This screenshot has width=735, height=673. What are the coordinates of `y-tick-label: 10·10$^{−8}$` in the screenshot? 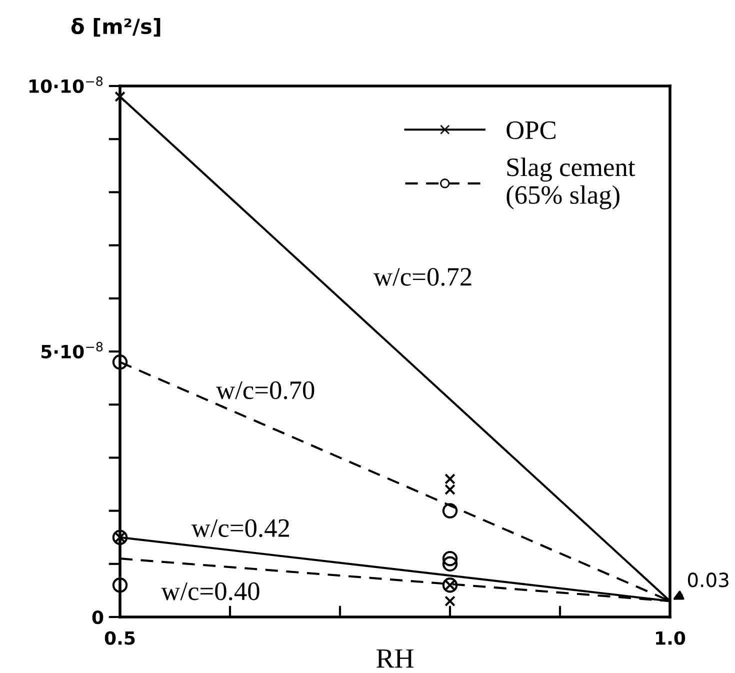 It's located at (66, 84).